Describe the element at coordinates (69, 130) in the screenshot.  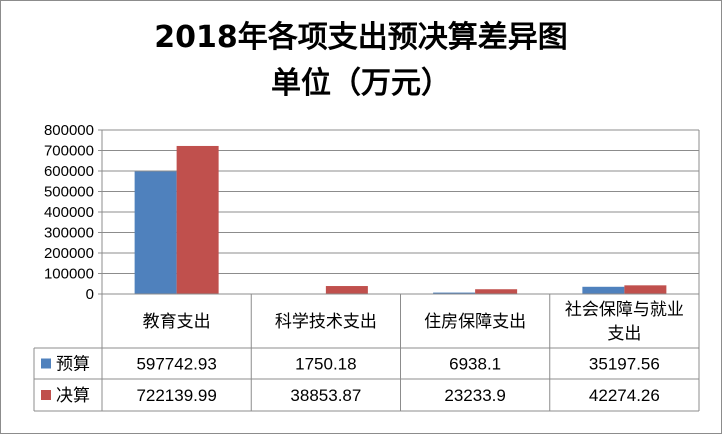
I see `y-tick-label: 800000` at that location.